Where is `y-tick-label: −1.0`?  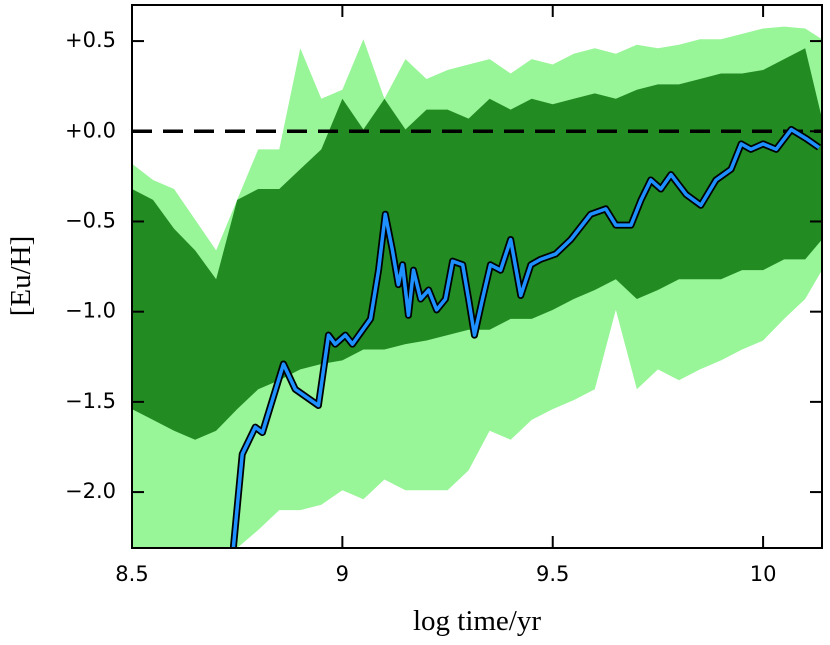 y-tick-label: −1.0 is located at coordinates (90, 311).